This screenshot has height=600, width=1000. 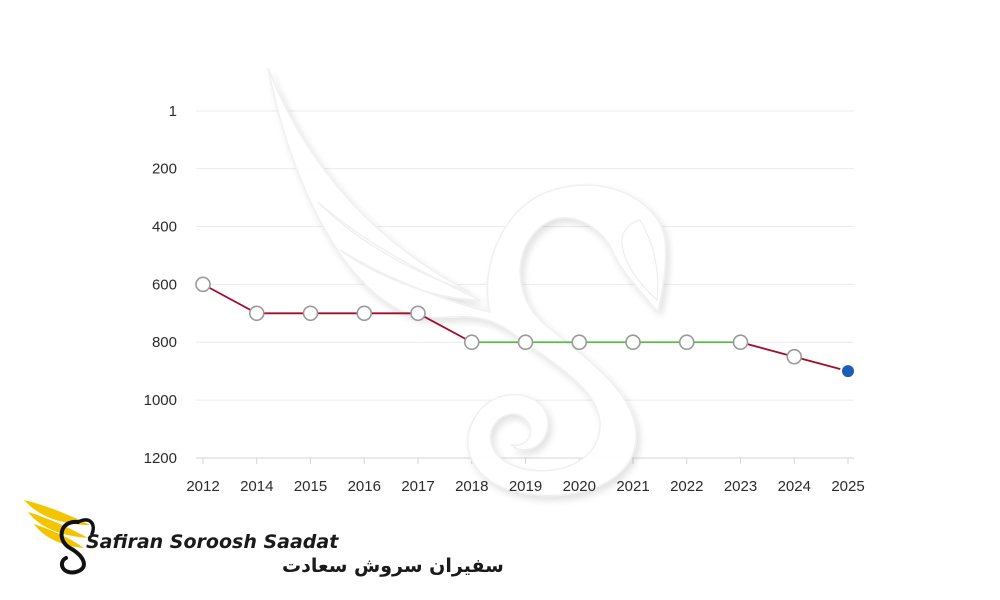 What do you see at coordinates (686, 486) in the screenshot?
I see `x-tick-label: 2022` at bounding box center [686, 486].